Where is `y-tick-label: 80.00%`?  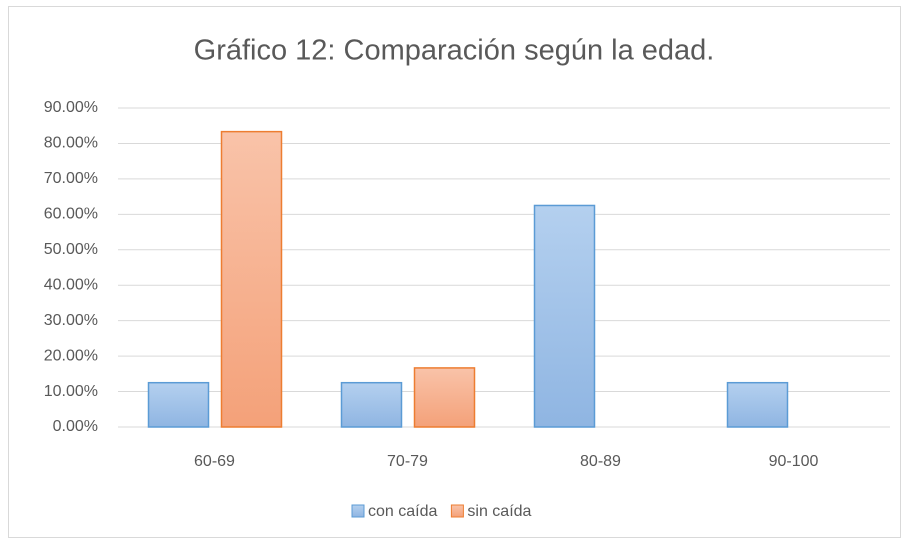 y-tick-label: 80.00% is located at coordinates (71, 143).